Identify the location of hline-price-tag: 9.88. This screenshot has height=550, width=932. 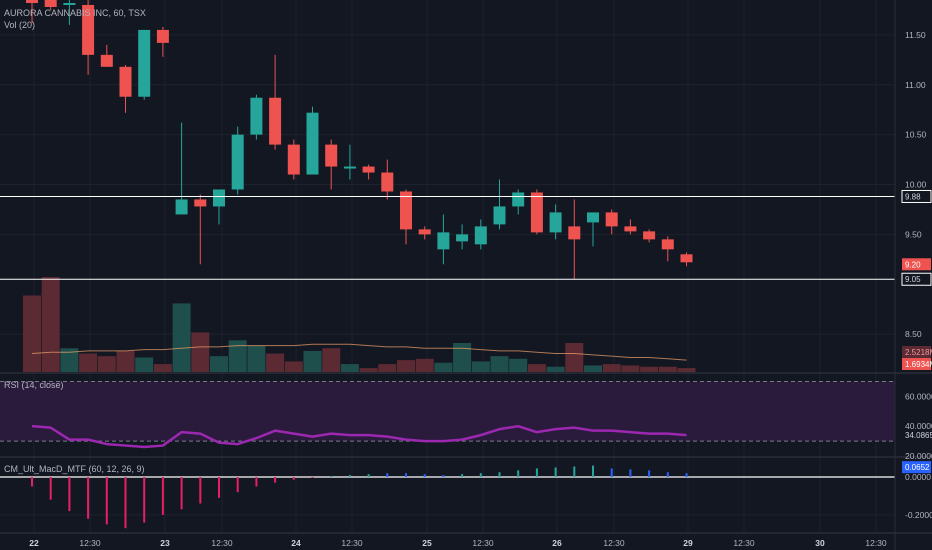
(913, 196).